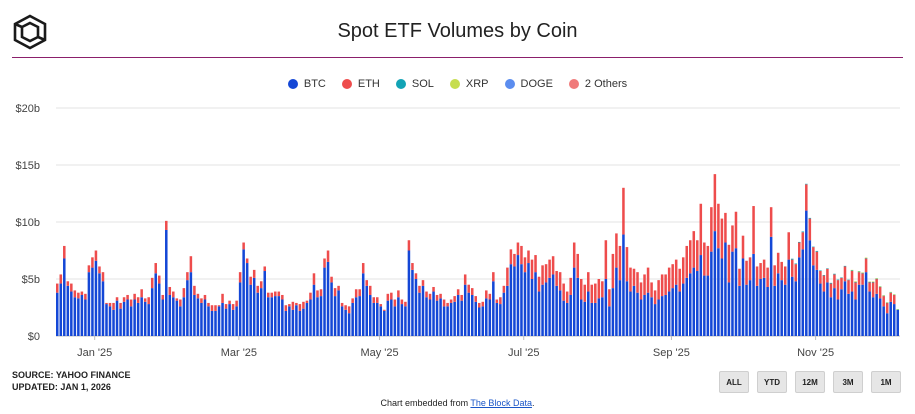 This screenshot has height=414, width=915. I want to click on legend-item-eth: ETH, so click(360, 84).